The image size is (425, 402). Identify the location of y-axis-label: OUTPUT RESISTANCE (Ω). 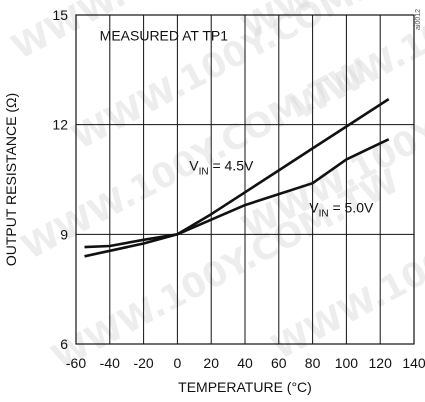
(11, 179).